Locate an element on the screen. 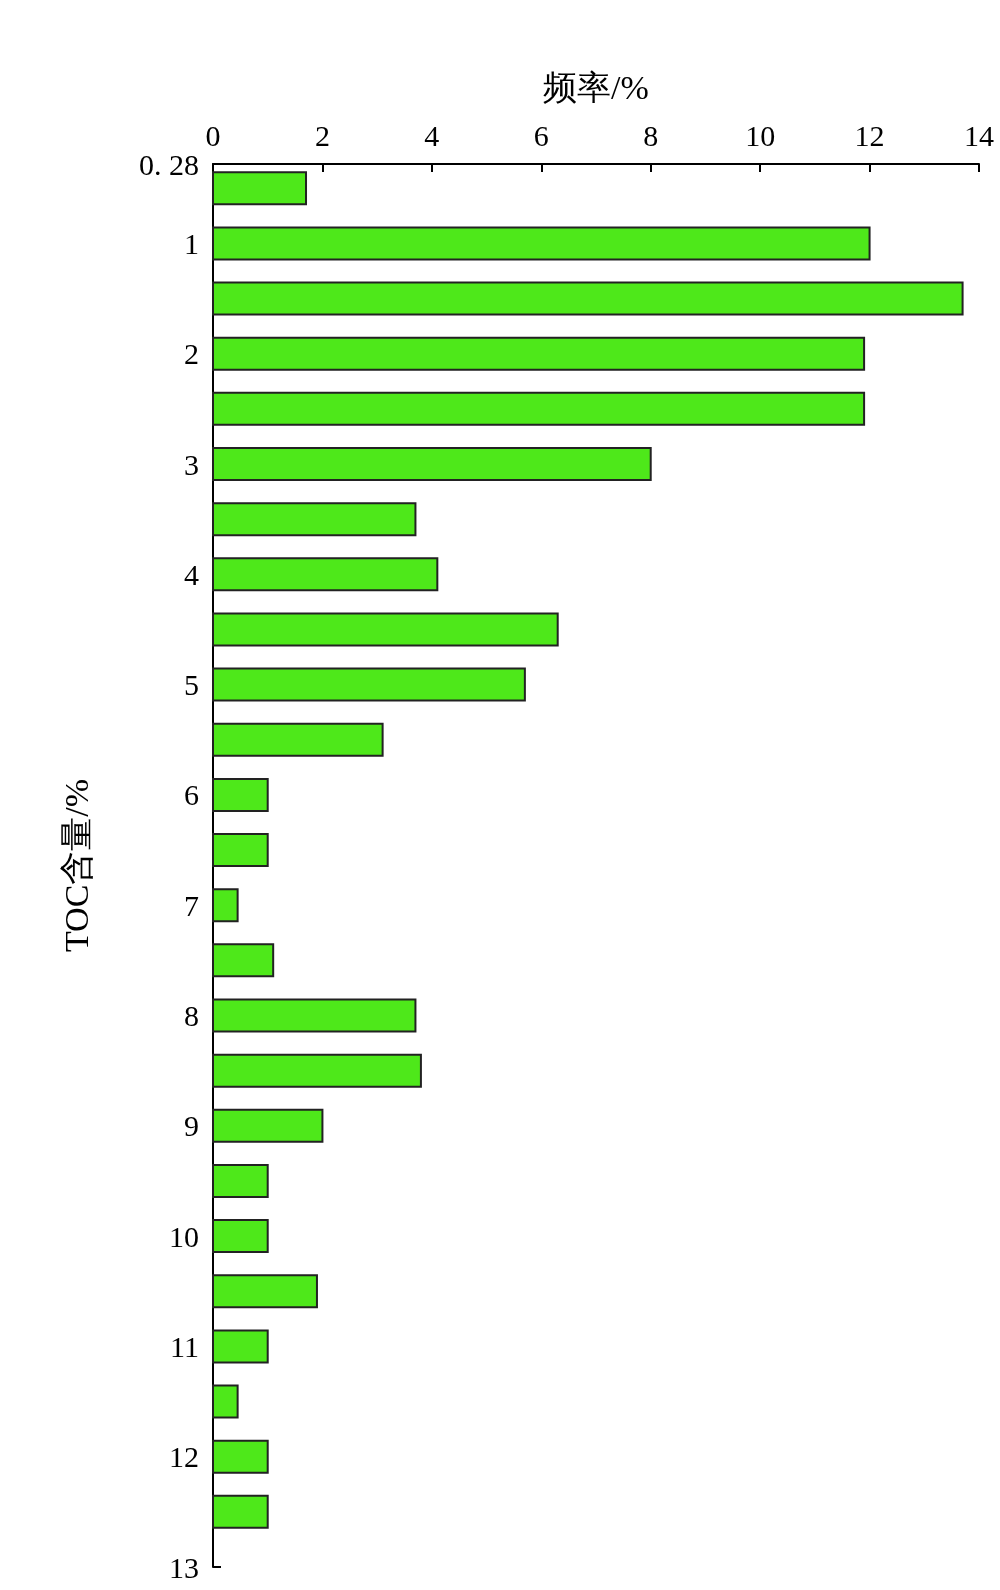  y-tick-label: 9 is located at coordinates (191, 1126).